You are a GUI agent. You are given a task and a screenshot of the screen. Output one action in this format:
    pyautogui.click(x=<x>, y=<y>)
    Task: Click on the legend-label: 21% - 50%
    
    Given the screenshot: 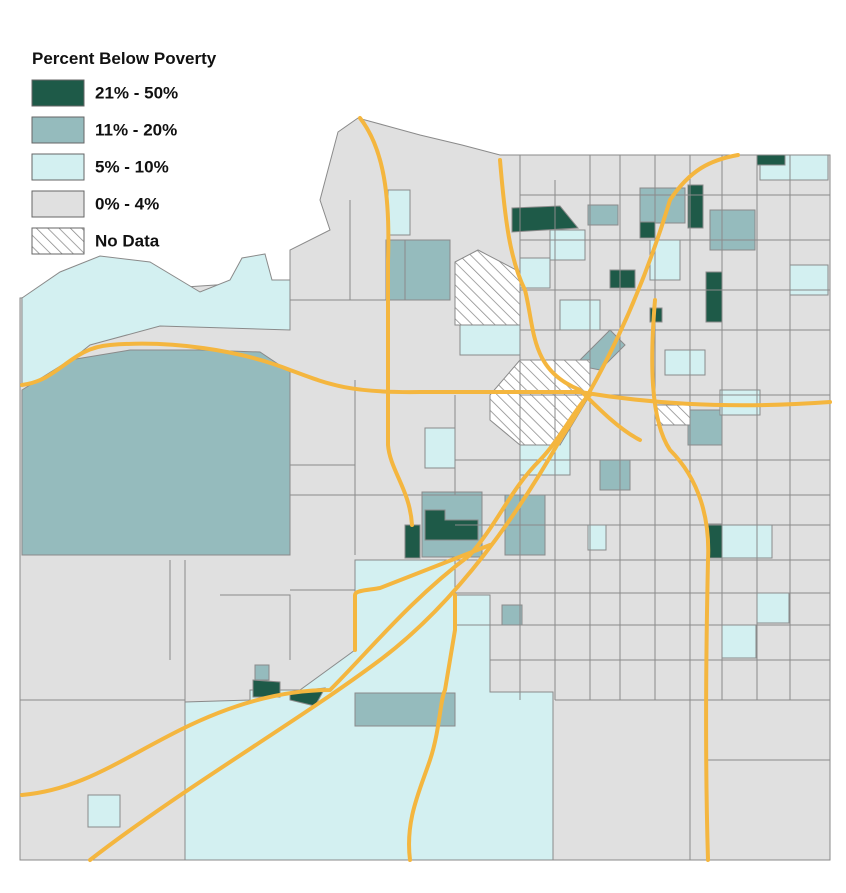 What is the action you would take?
    pyautogui.click(x=136, y=92)
    